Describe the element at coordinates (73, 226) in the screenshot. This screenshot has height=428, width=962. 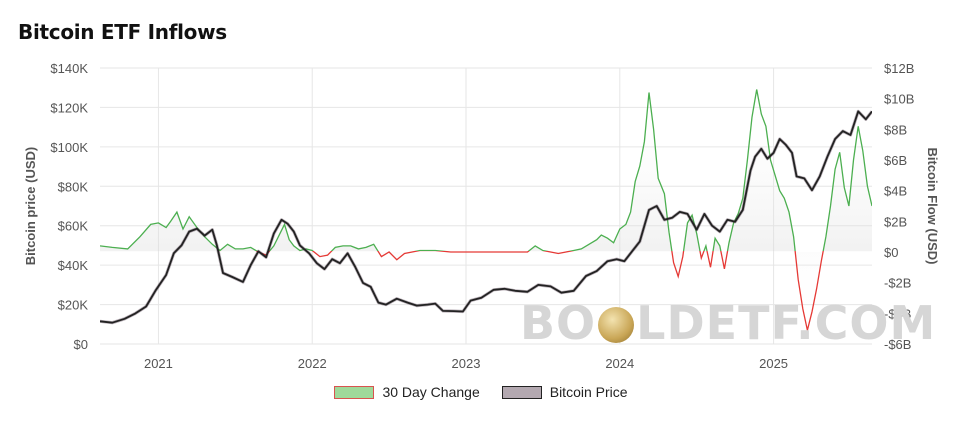
I see `y-tick-label: $60K` at that location.